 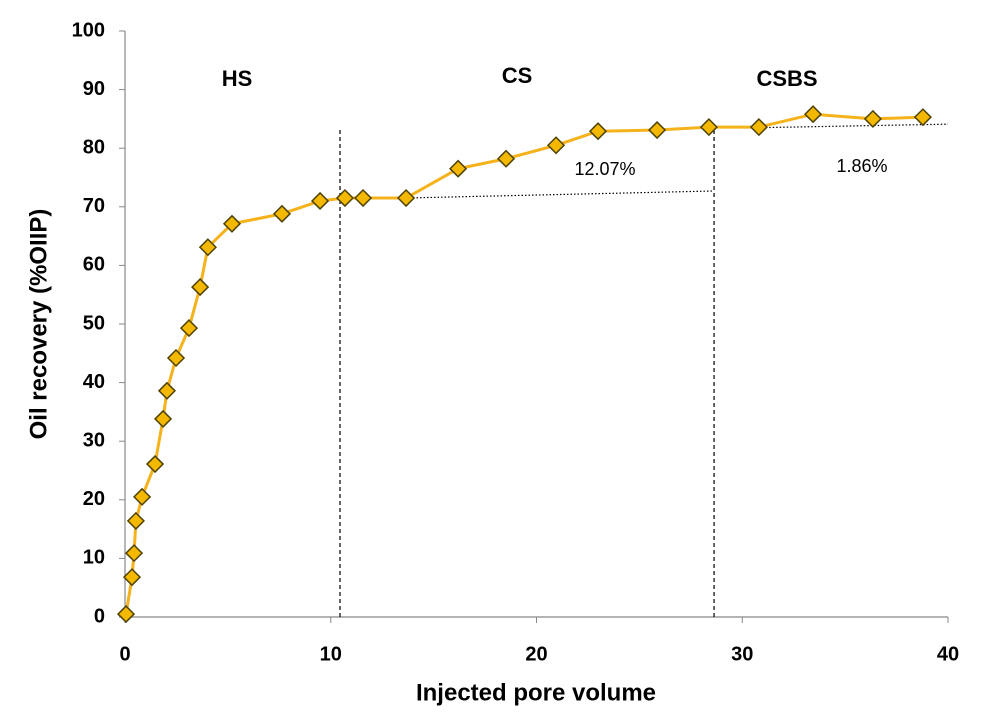 I want to click on y-tick-label: 10, so click(x=94, y=558).